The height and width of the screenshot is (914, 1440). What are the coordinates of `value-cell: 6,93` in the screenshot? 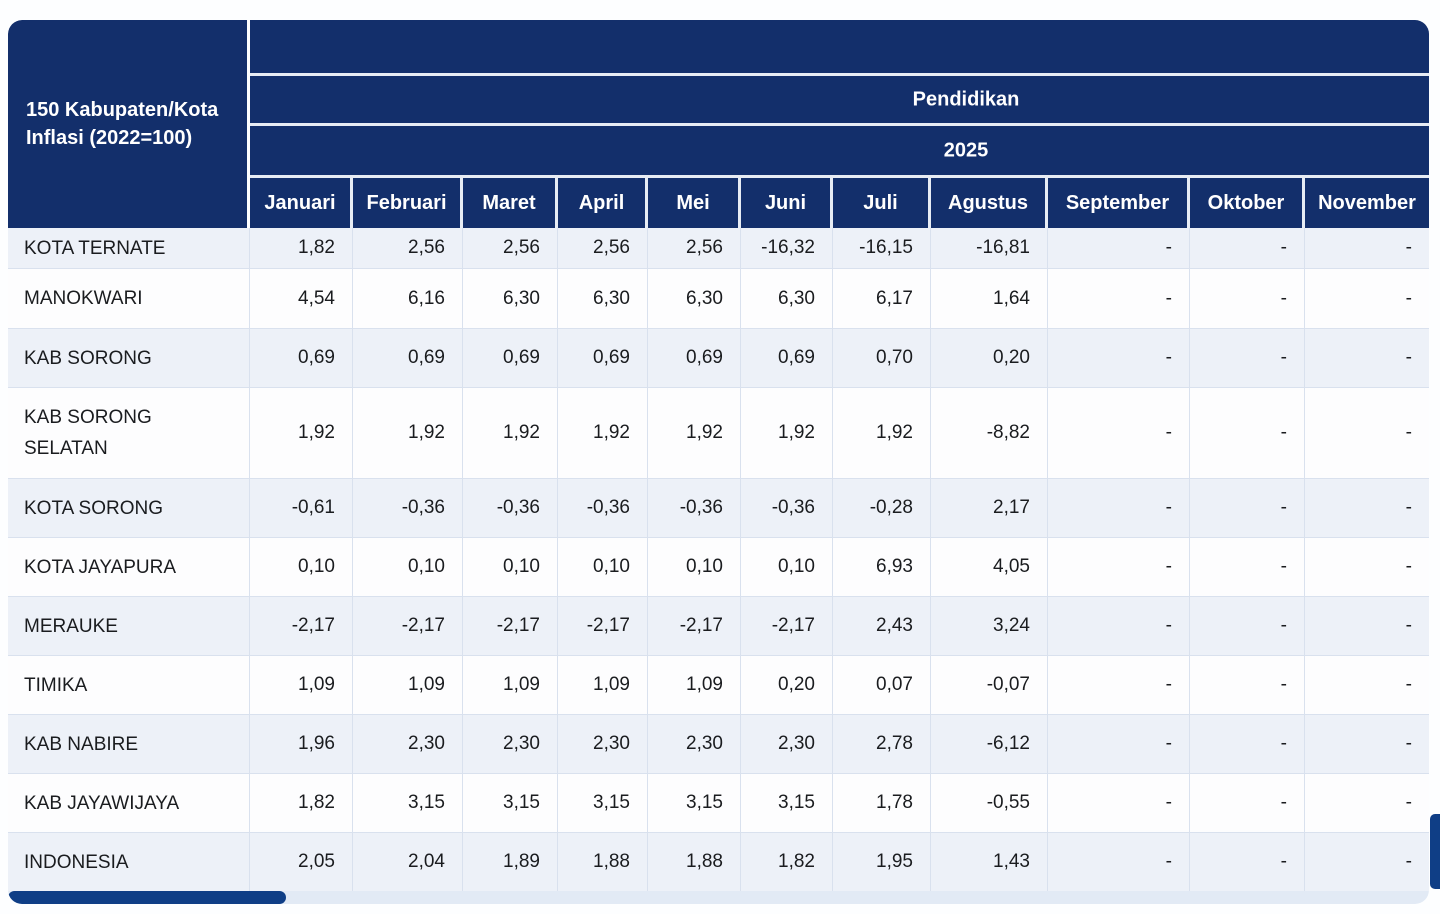 It's located at (882, 567).